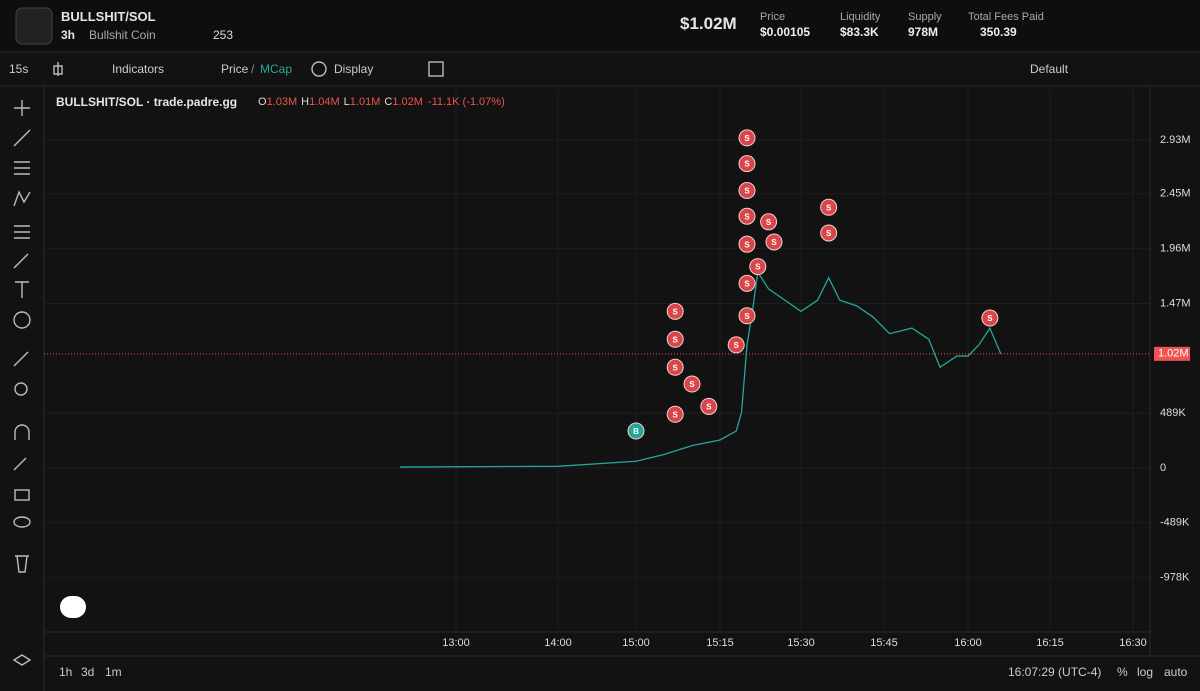 Image resolution: width=1200 pixels, height=691 pixels. What do you see at coordinates (1175, 577) in the screenshot?
I see `y-tick-label: -978K` at bounding box center [1175, 577].